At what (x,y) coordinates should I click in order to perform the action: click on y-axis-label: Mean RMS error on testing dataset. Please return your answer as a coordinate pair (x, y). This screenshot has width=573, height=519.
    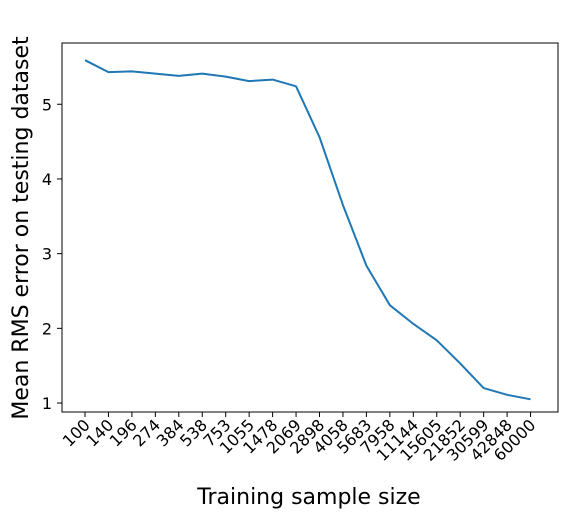
    Looking at the image, I should click on (21, 228).